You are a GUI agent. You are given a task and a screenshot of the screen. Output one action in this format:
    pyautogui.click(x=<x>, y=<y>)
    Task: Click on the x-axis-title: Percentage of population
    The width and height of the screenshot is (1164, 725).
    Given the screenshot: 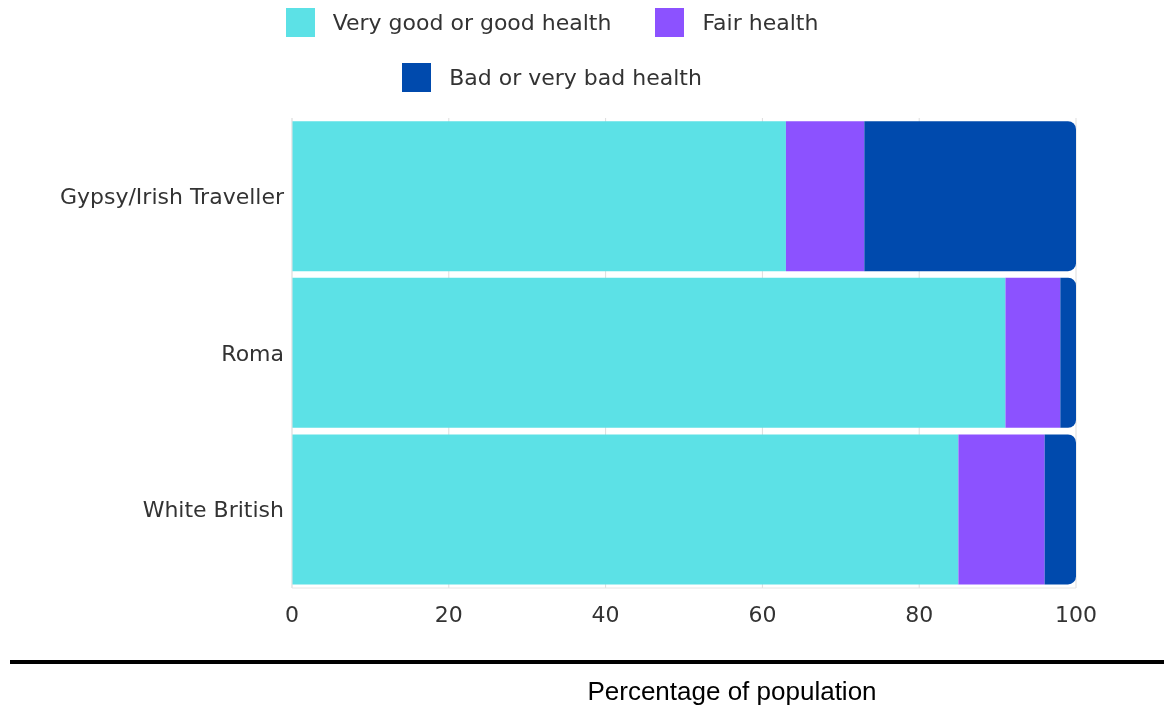 What is the action you would take?
    pyautogui.click(x=732, y=691)
    